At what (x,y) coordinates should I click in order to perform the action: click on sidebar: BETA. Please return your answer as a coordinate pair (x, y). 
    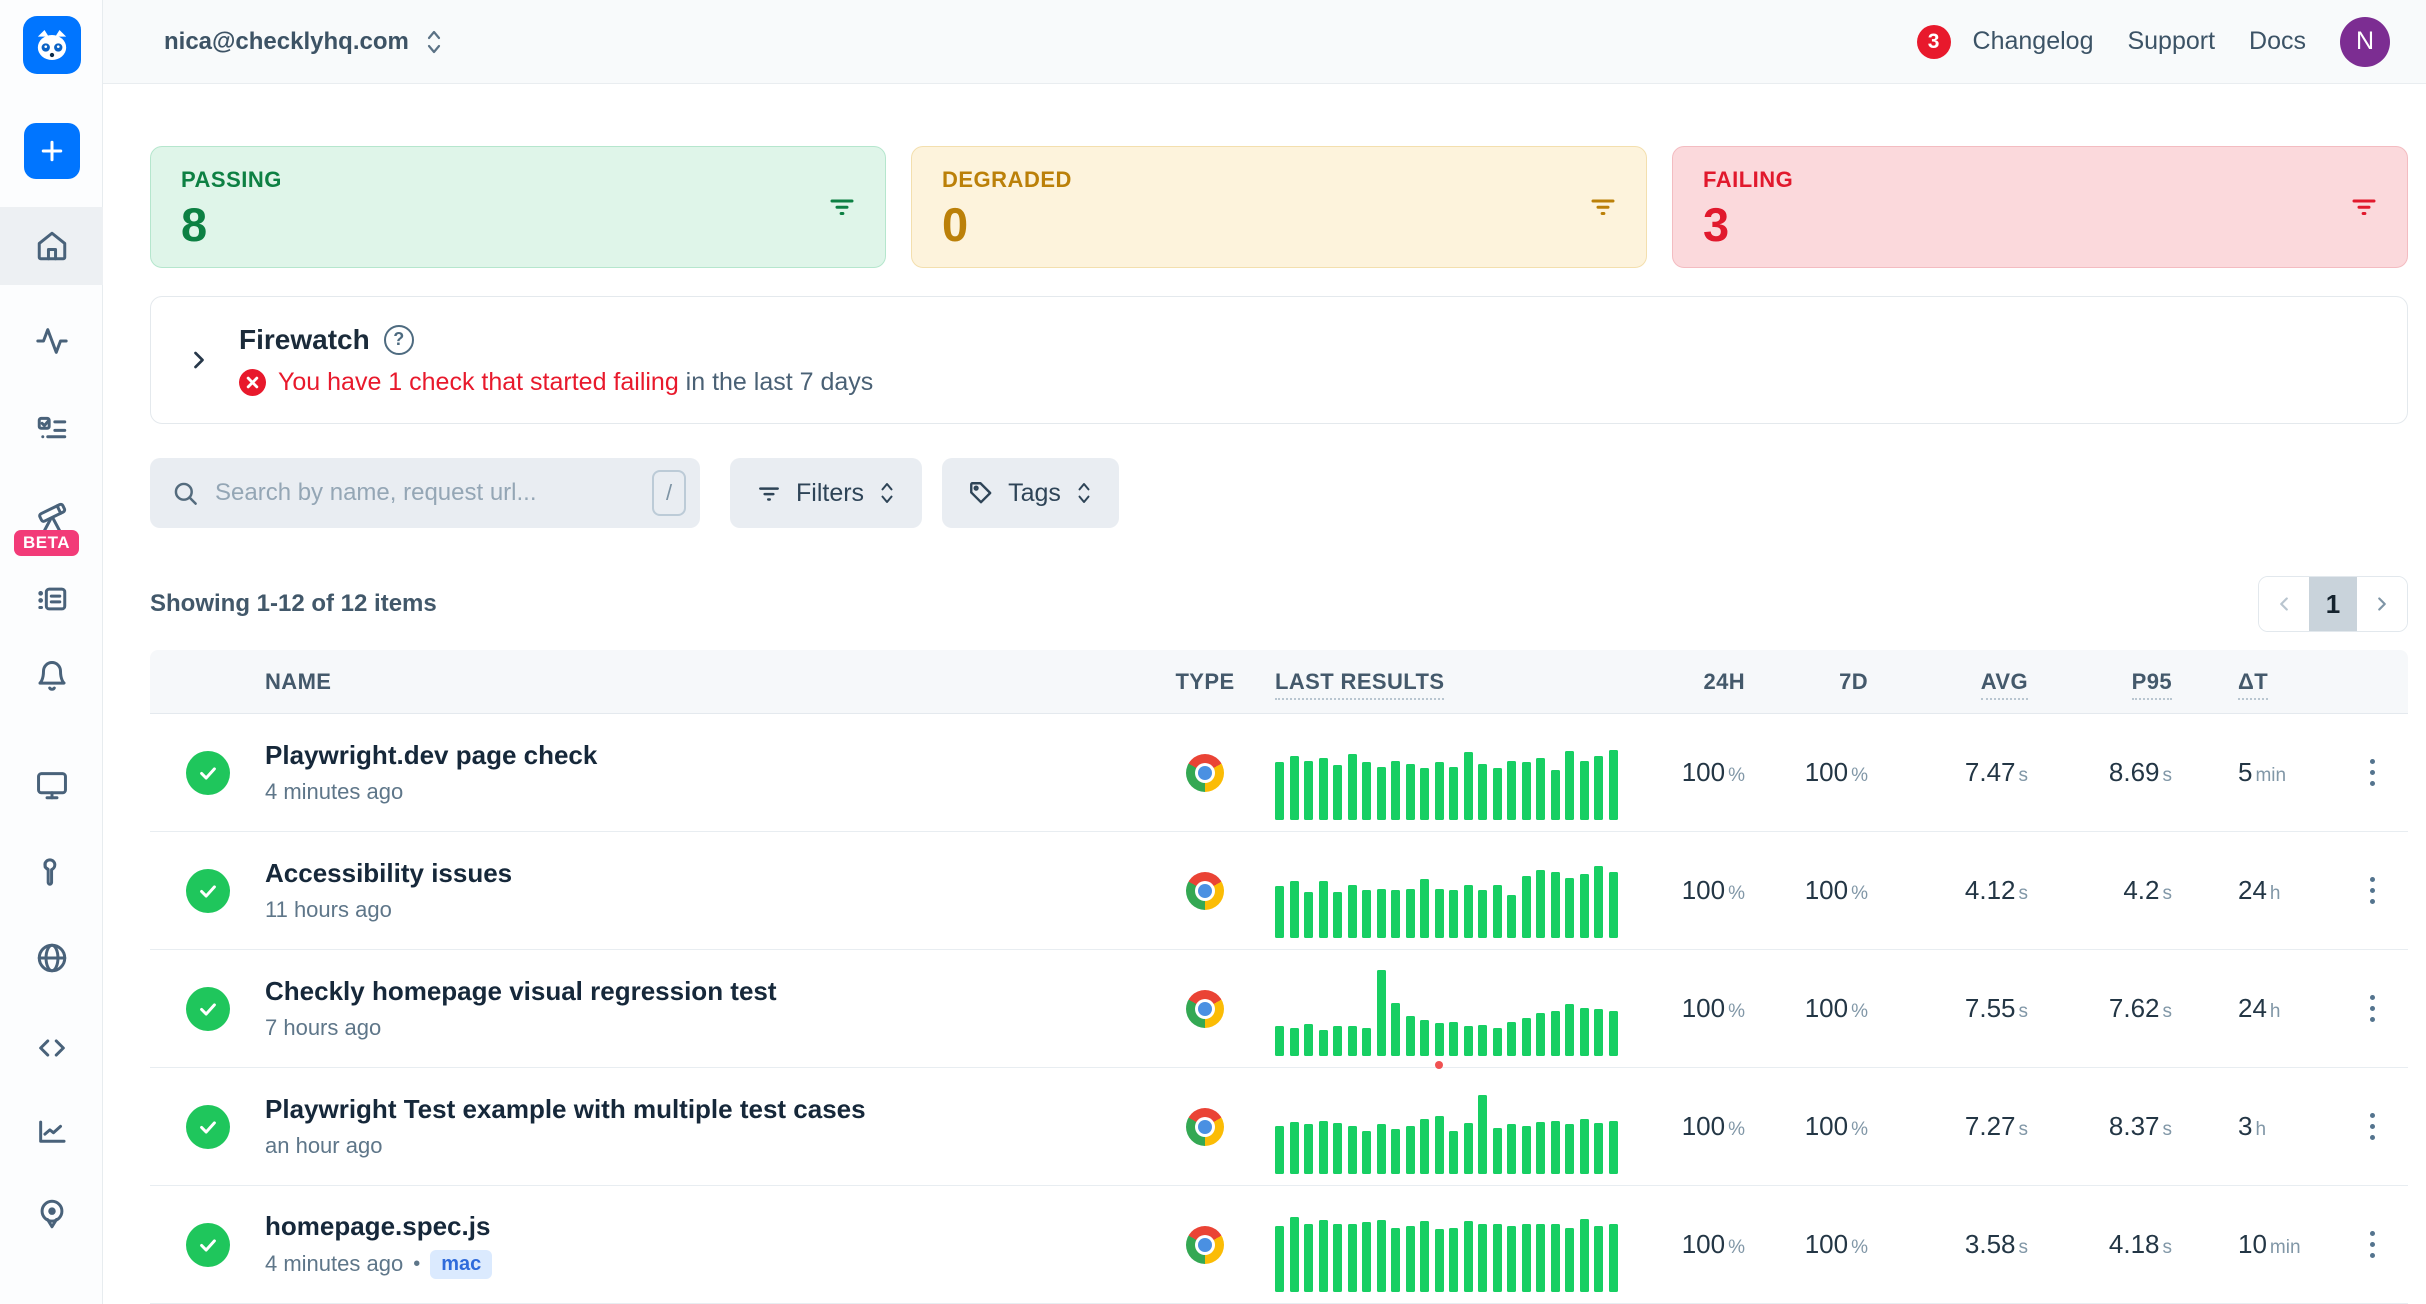
    Looking at the image, I should click on (51, 652).